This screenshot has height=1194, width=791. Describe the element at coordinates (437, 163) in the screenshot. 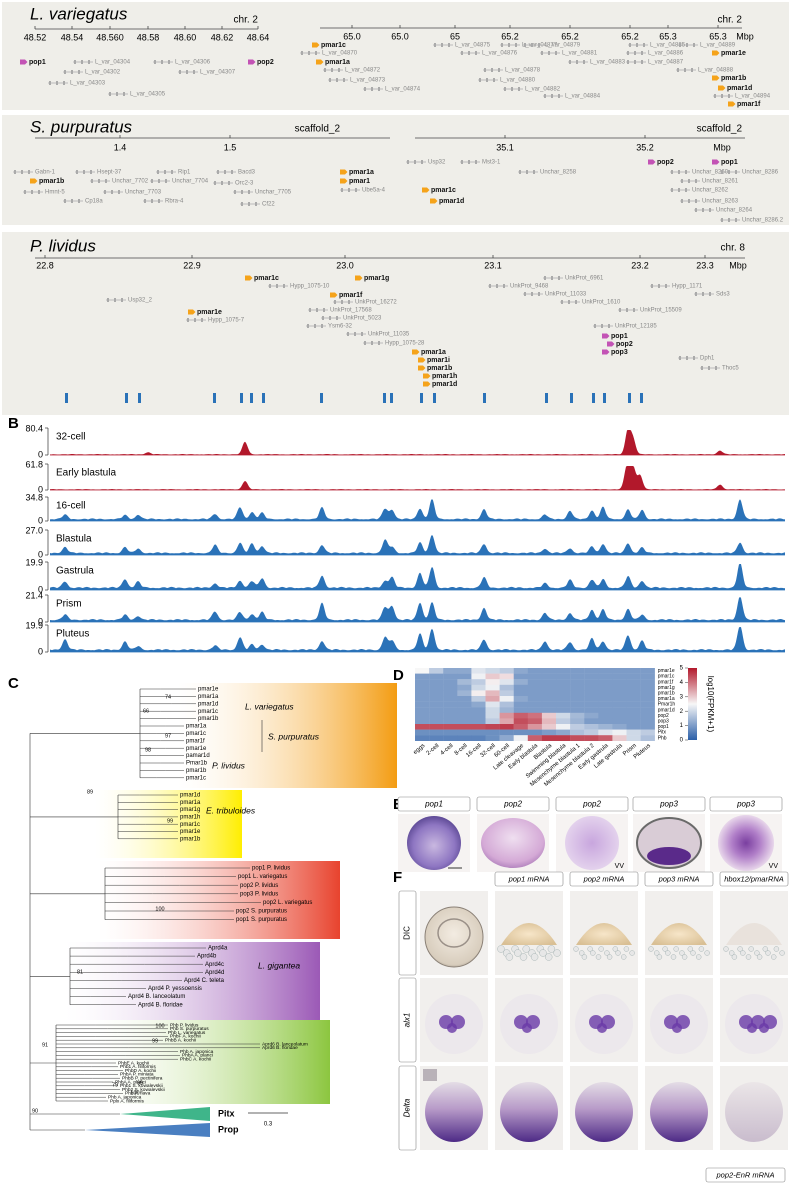

I see `gene-label: Usp32` at that location.